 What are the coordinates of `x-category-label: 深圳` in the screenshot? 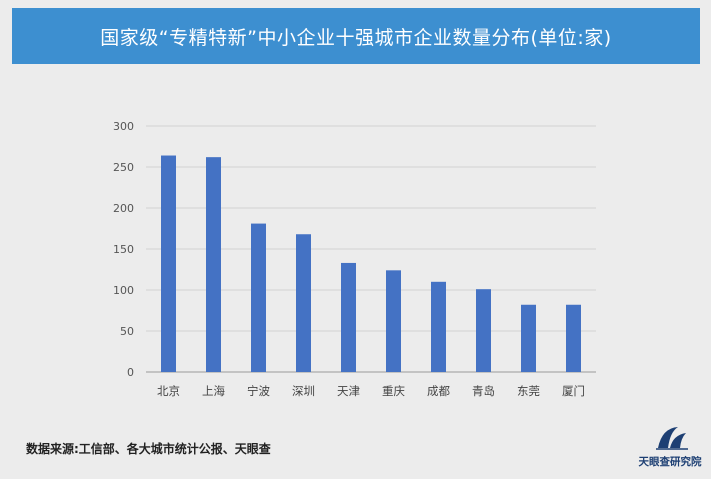 It's located at (303, 391).